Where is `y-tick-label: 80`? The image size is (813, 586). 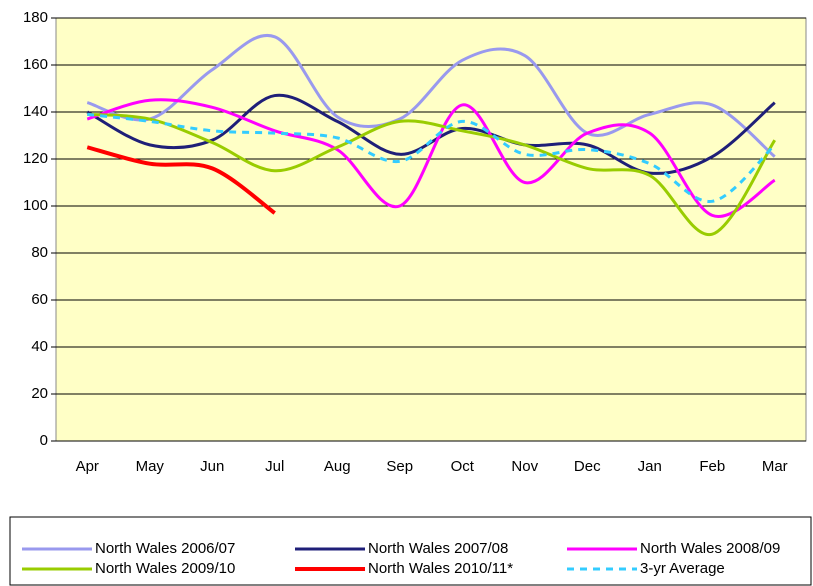 y-tick-label: 80 is located at coordinates (39, 252).